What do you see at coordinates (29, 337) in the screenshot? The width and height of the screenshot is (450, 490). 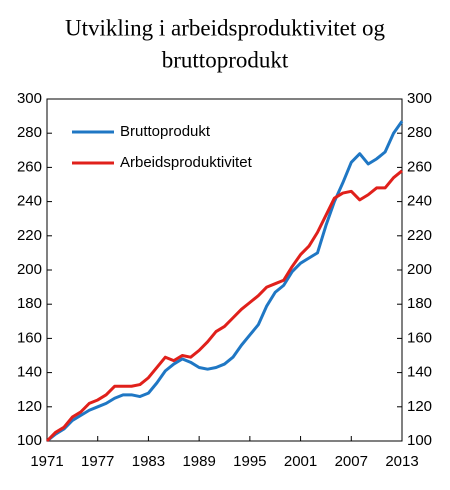 I see `y-tick-label: 160` at bounding box center [29, 337].